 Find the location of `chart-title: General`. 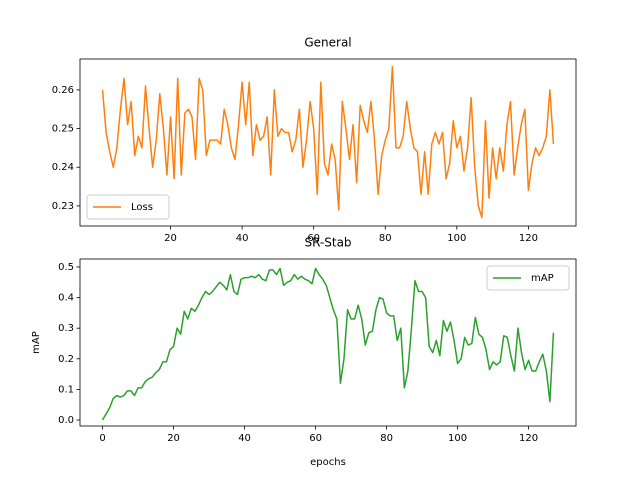

chart-title: General is located at coordinates (327, 43).